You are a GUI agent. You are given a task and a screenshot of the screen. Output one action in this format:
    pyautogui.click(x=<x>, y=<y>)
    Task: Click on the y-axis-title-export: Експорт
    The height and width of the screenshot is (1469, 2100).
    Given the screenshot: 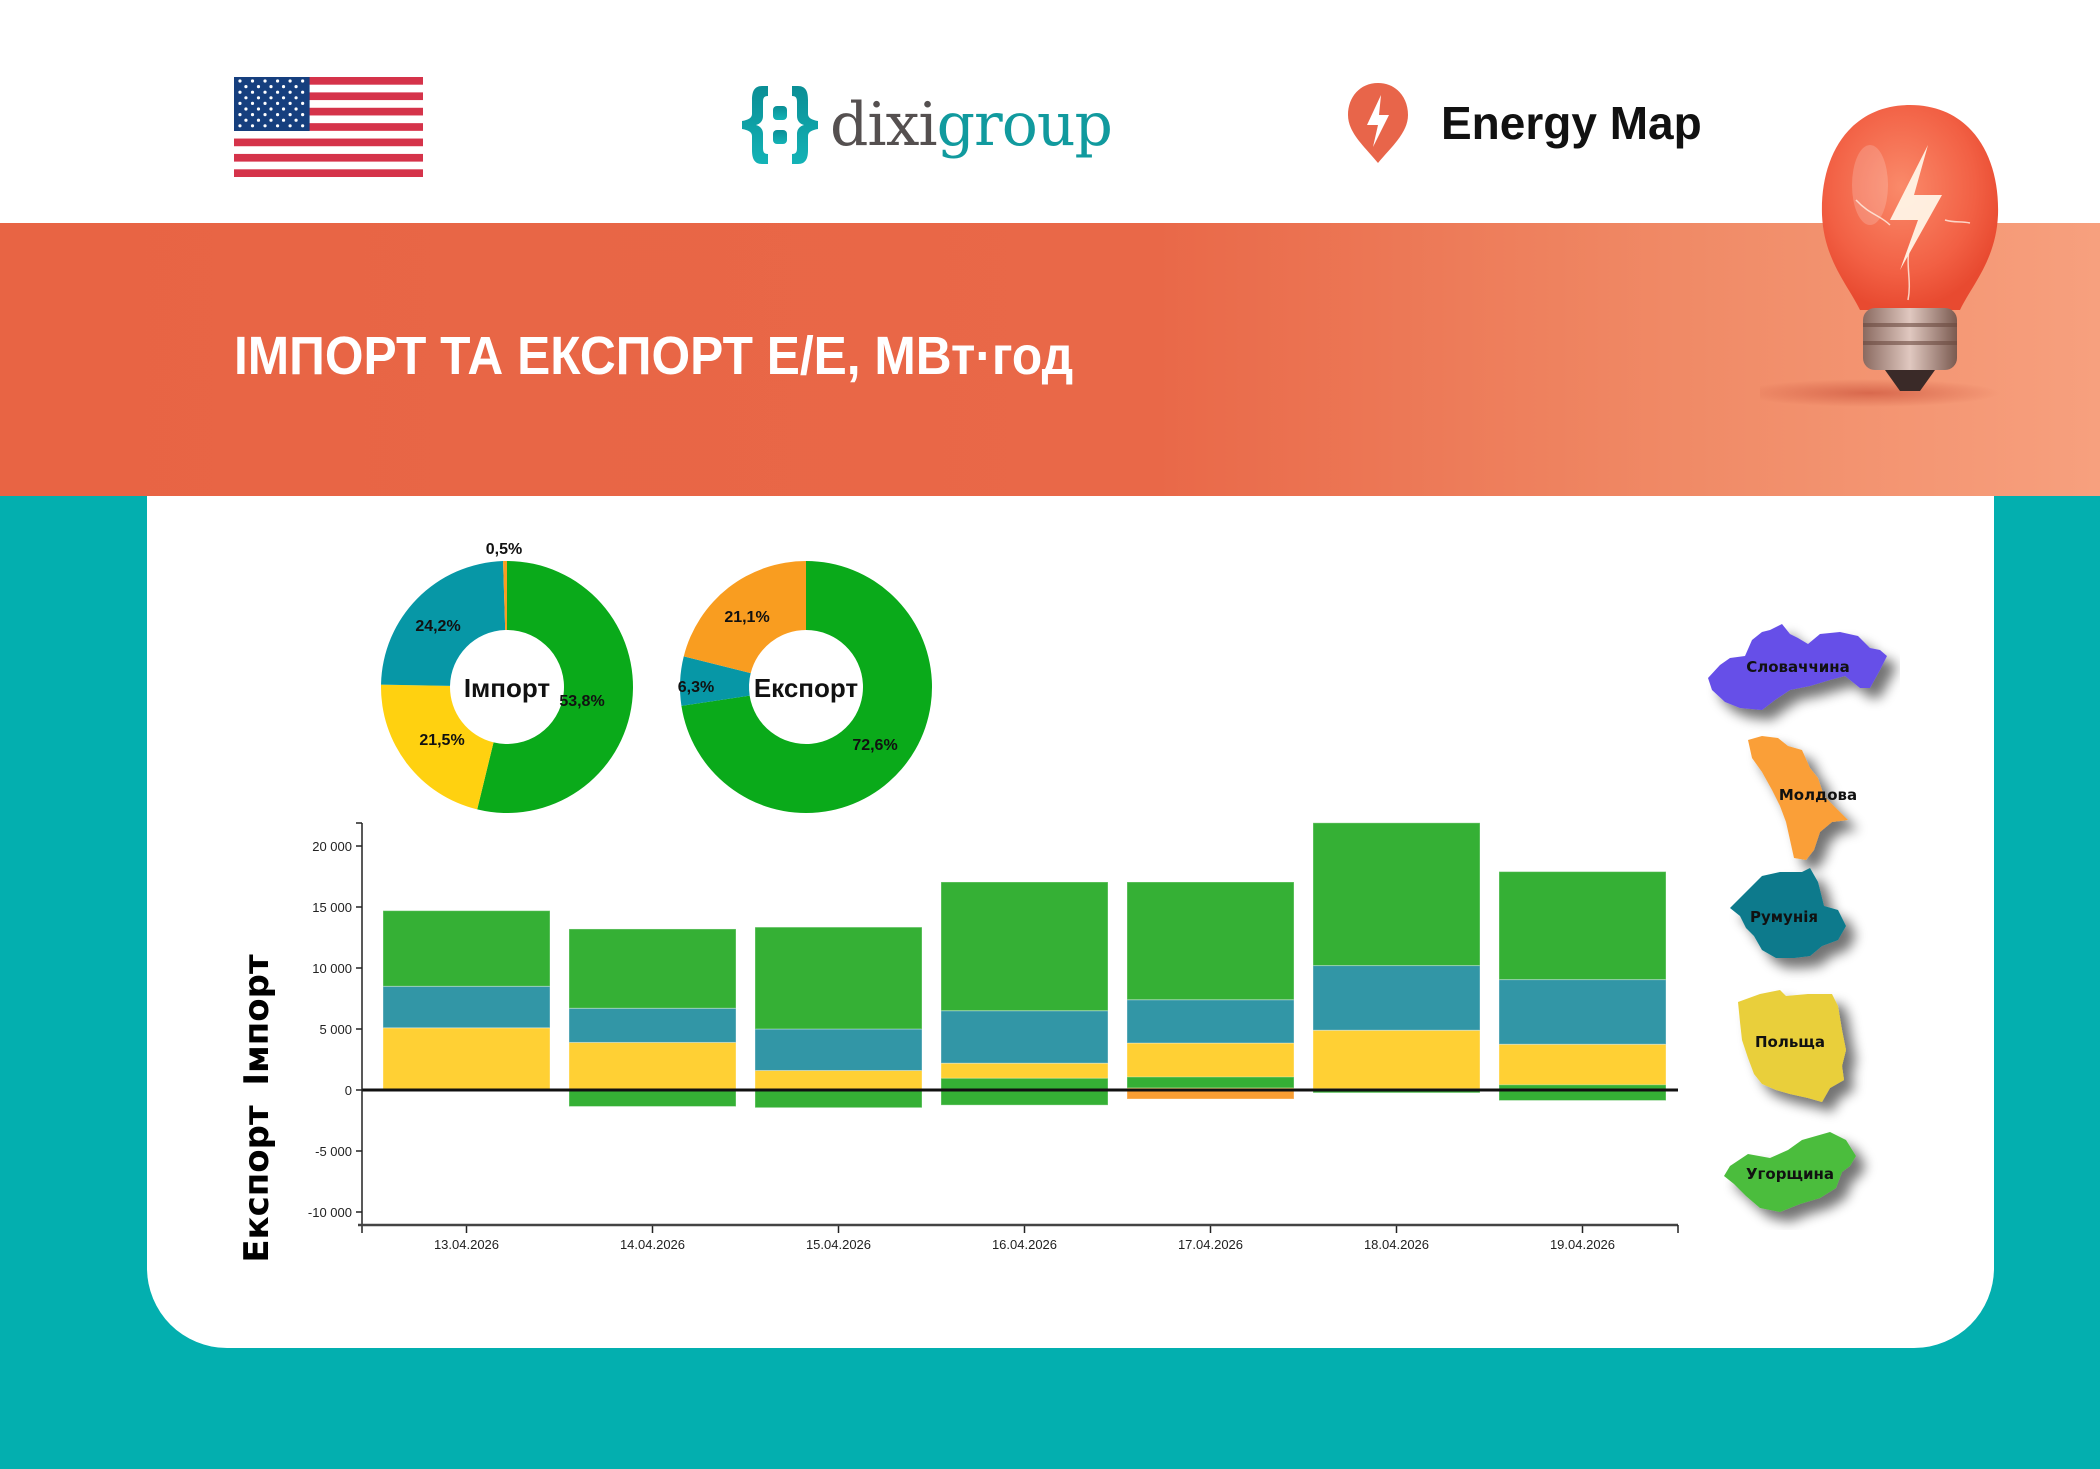 What is the action you would take?
    pyautogui.click(x=257, y=1184)
    